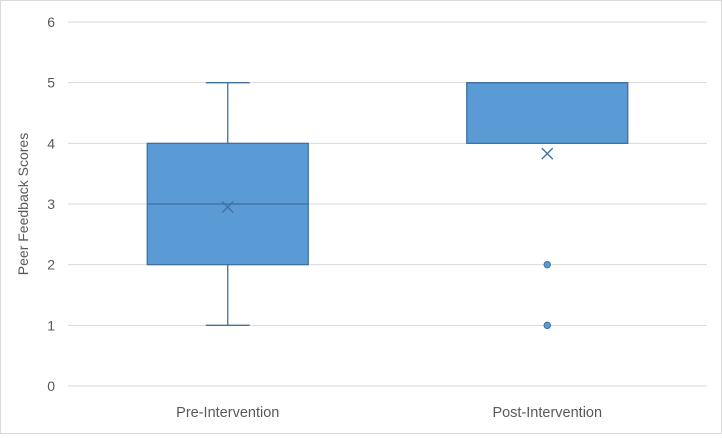 The width and height of the screenshot is (722, 438). What do you see at coordinates (23, 204) in the screenshot?
I see `y-axis-title: Peer Feedback Scores` at bounding box center [23, 204].